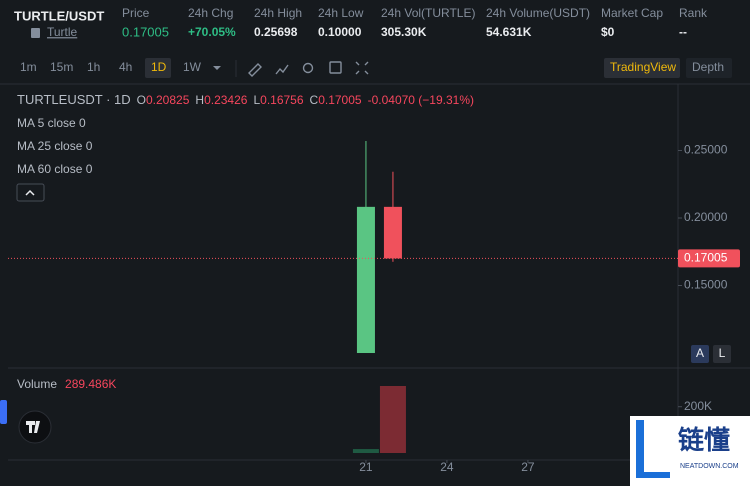 The image size is (750, 486). What do you see at coordinates (693, 13) in the screenshot?
I see `stat-label: Rank` at bounding box center [693, 13].